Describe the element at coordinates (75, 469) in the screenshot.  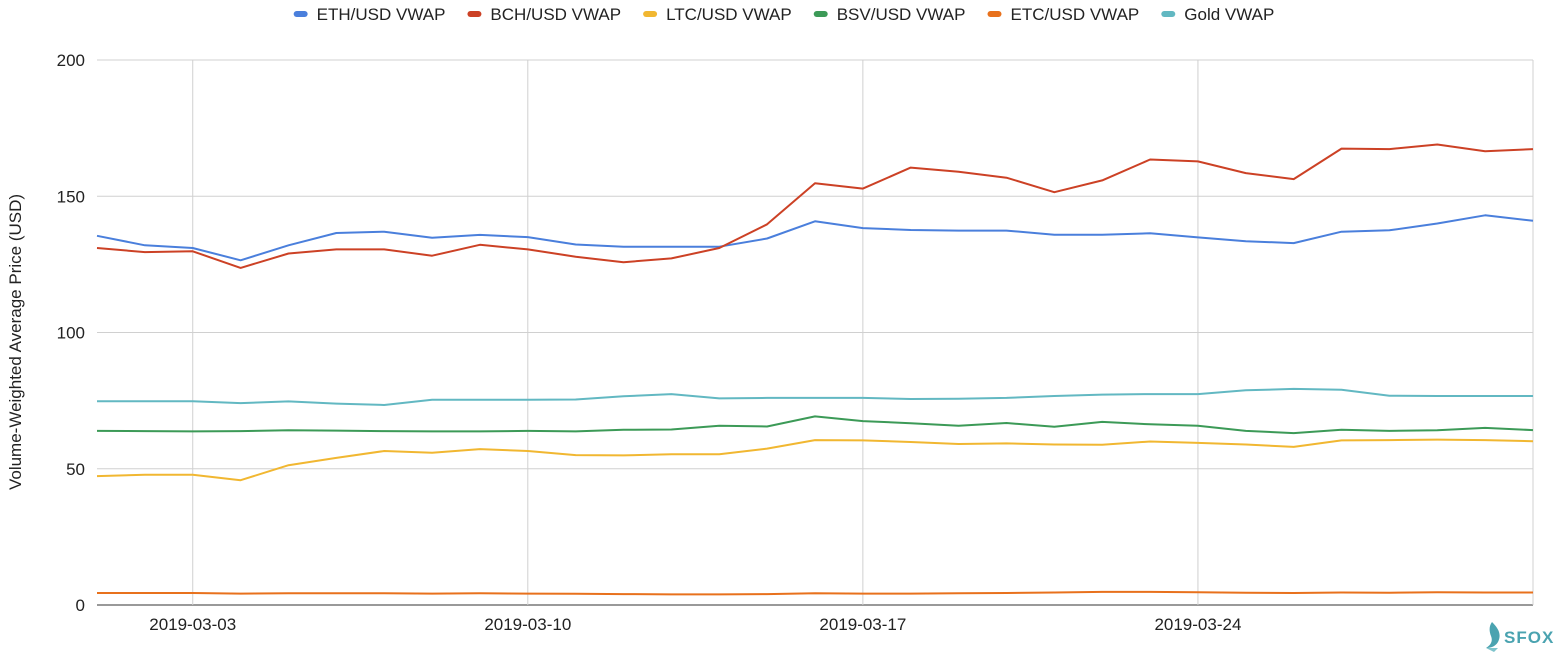
I see `y-tick-label: 50` at that location.